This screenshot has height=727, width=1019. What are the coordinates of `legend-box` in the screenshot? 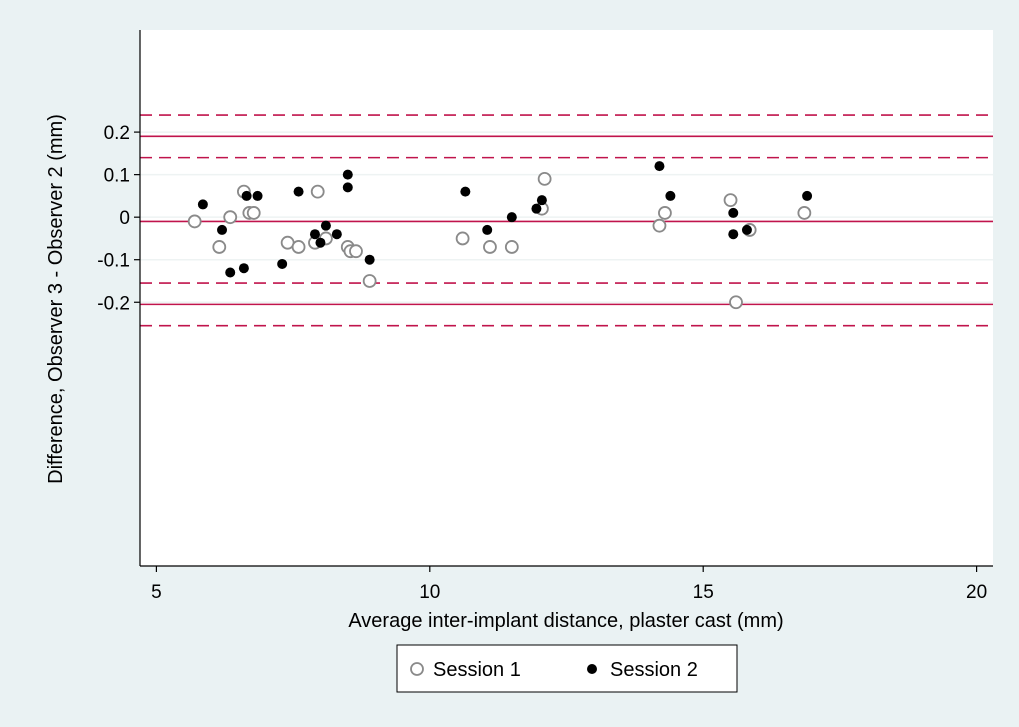 It's located at (567, 668).